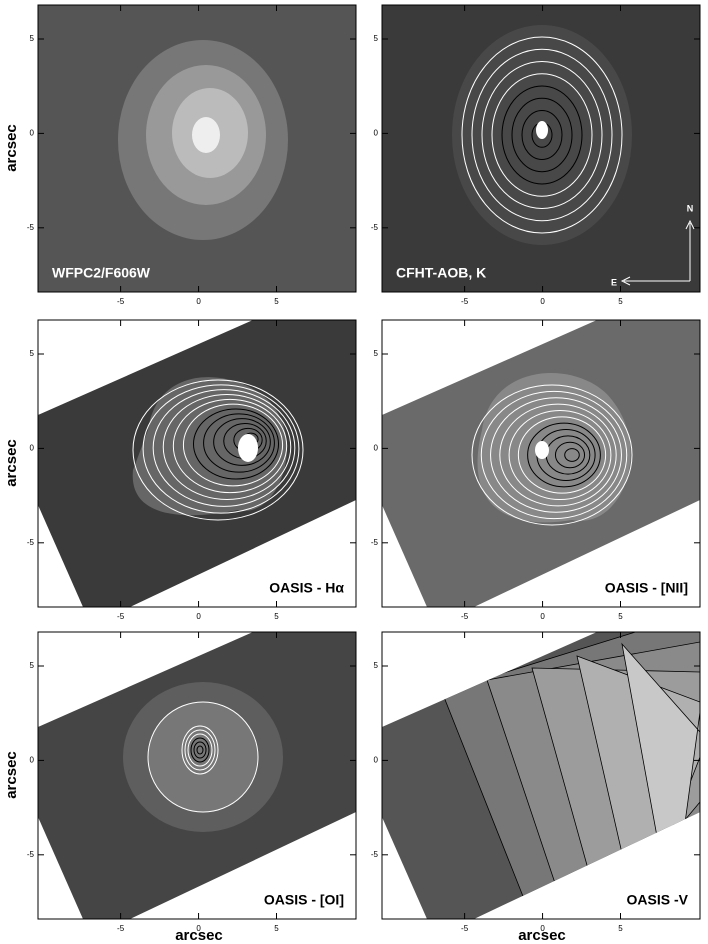  Describe the element at coordinates (304, 900) in the screenshot. I see `panel-label: OASIS - [OI]` at that location.